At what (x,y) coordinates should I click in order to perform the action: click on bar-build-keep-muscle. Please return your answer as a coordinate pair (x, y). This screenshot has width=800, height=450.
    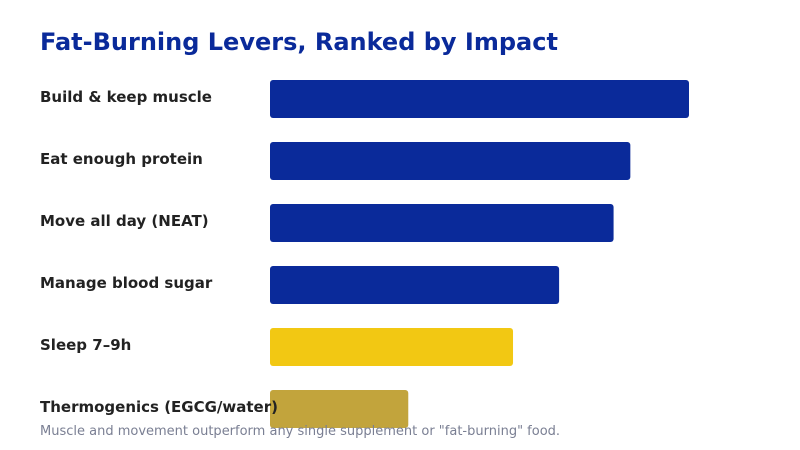
    Looking at the image, I should click on (479, 99).